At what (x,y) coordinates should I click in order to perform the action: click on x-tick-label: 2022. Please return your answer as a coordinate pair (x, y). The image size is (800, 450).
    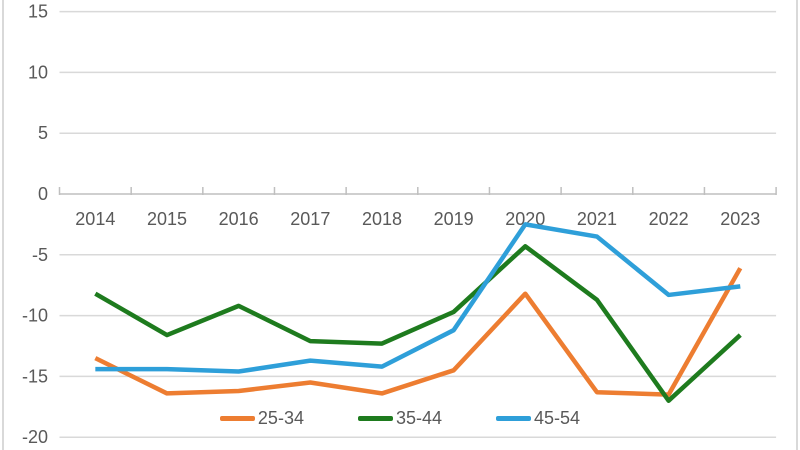
    Looking at the image, I should click on (669, 219).